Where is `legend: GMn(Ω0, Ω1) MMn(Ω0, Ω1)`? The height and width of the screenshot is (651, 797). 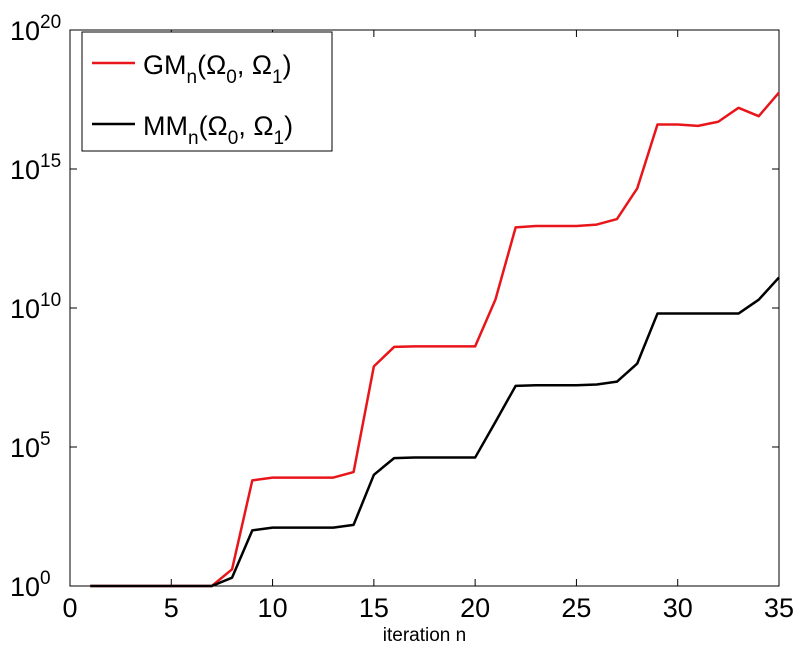 legend: GMn(Ω0, Ω1) MMn(Ω0, Ω1) is located at coordinates (207, 91).